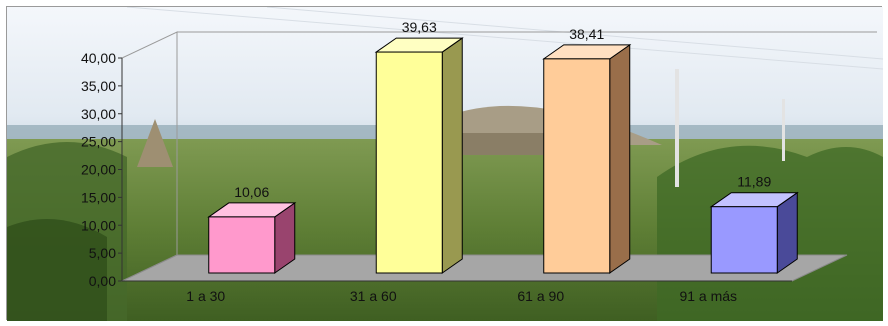 The image size is (888, 326). What do you see at coordinates (251, 192) in the screenshot?
I see `value-label: 10,06` at bounding box center [251, 192].